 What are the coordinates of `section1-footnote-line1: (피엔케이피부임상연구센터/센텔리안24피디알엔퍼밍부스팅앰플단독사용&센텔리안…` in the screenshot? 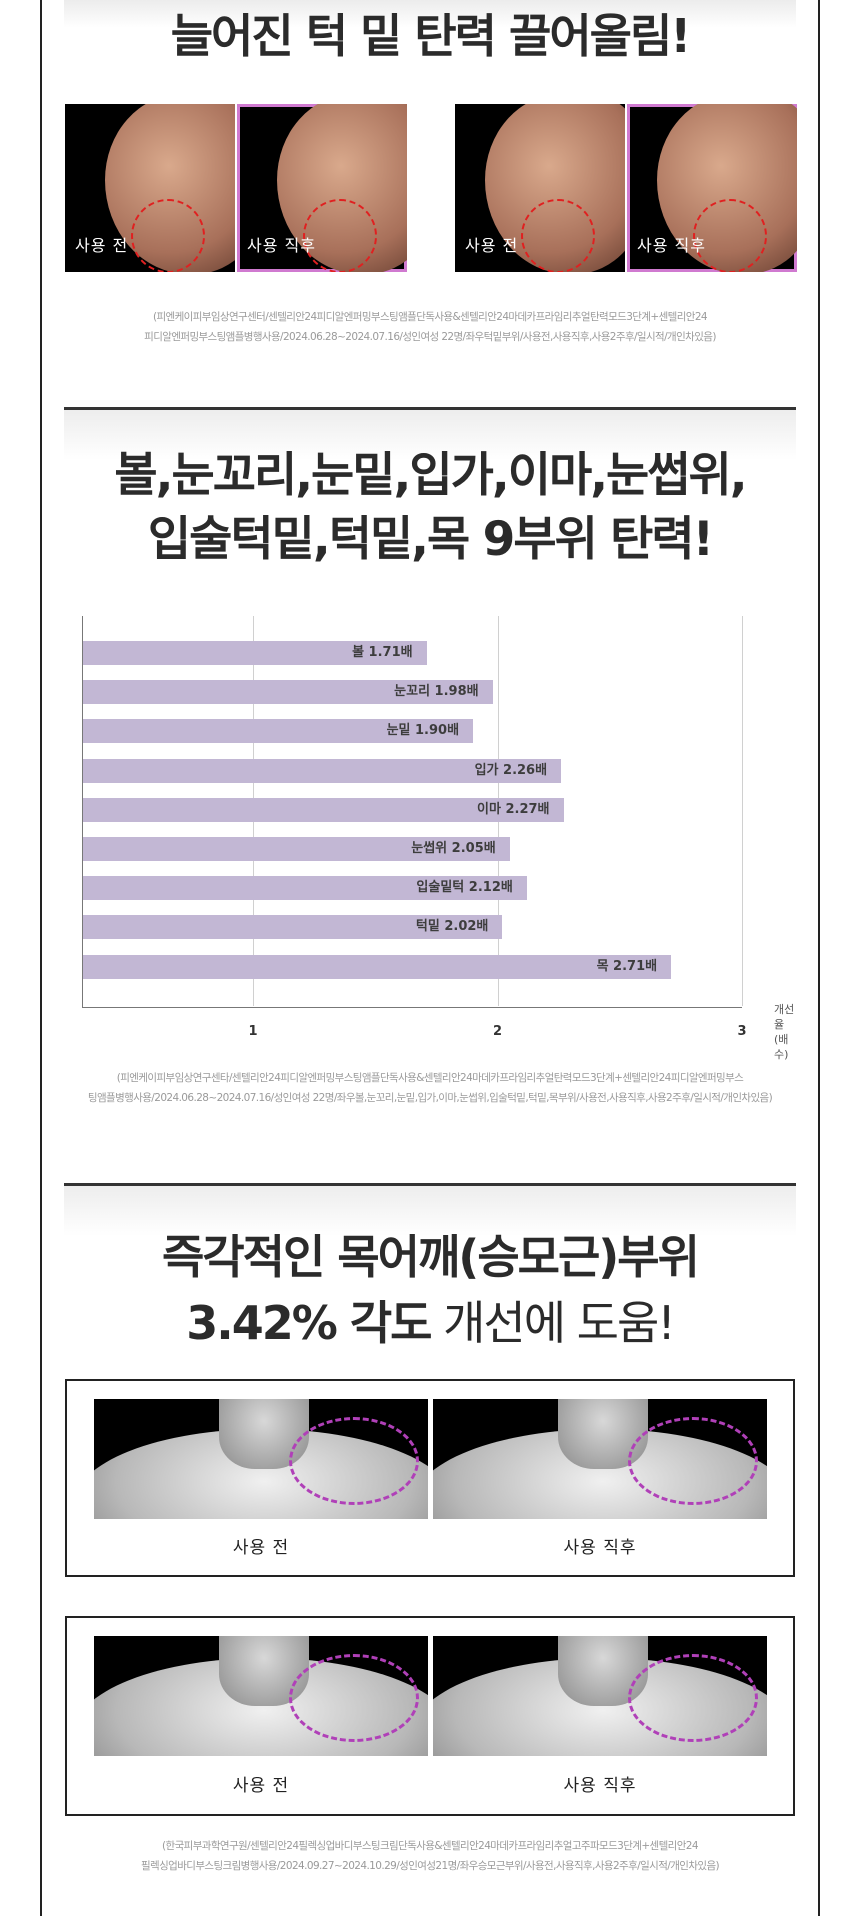 It's located at (430, 317).